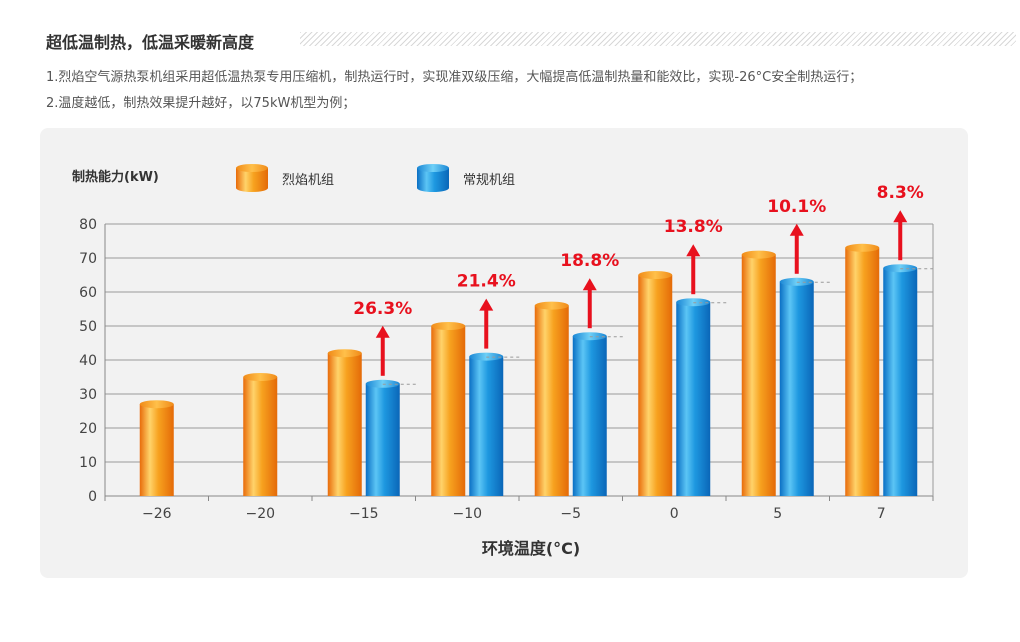  I want to click on y-tick-label: 60, so click(88, 293).